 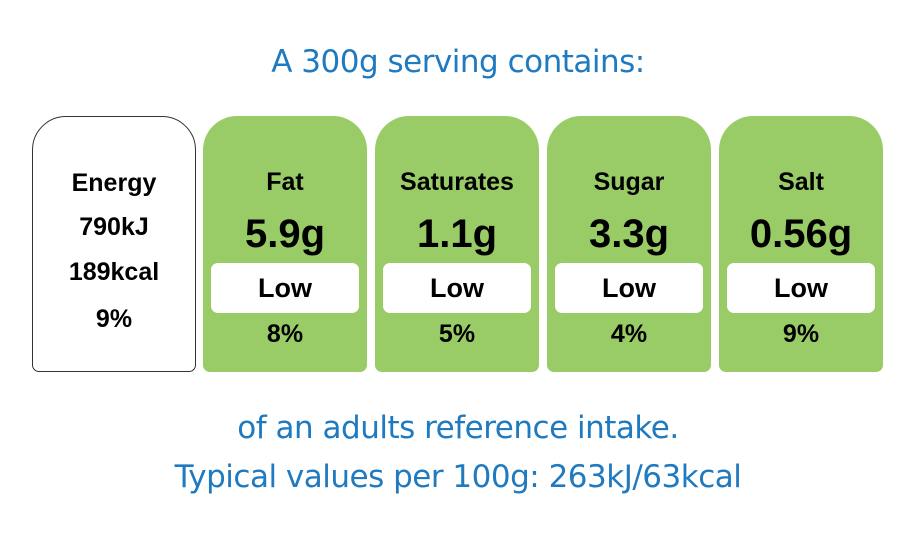 I want to click on nutrient-name: Fat, so click(x=285, y=182).